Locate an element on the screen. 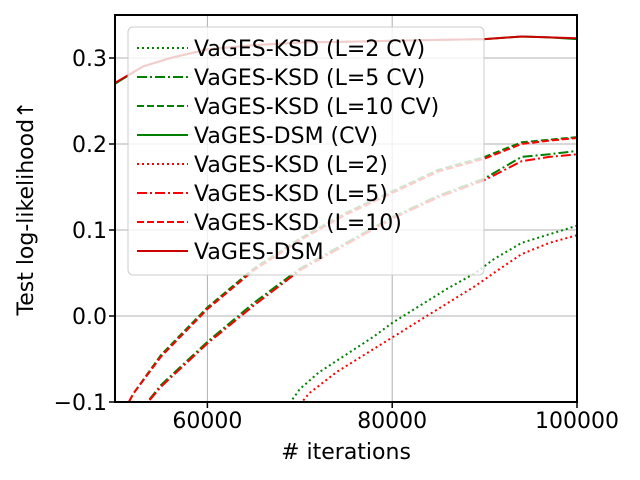  legend-label: VaGES-DSM (CV) is located at coordinates (286, 136).